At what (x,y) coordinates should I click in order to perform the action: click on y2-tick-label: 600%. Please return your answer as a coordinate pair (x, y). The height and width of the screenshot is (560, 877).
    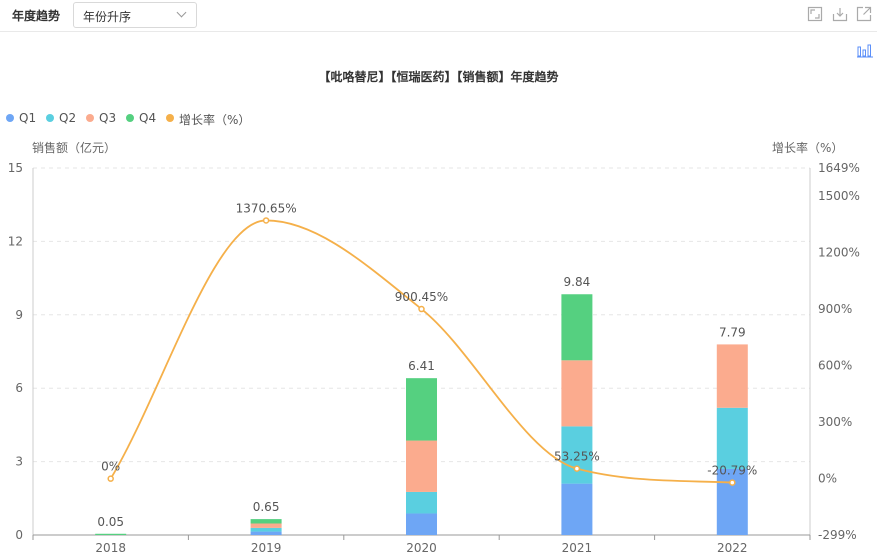
    Looking at the image, I should click on (835, 366).